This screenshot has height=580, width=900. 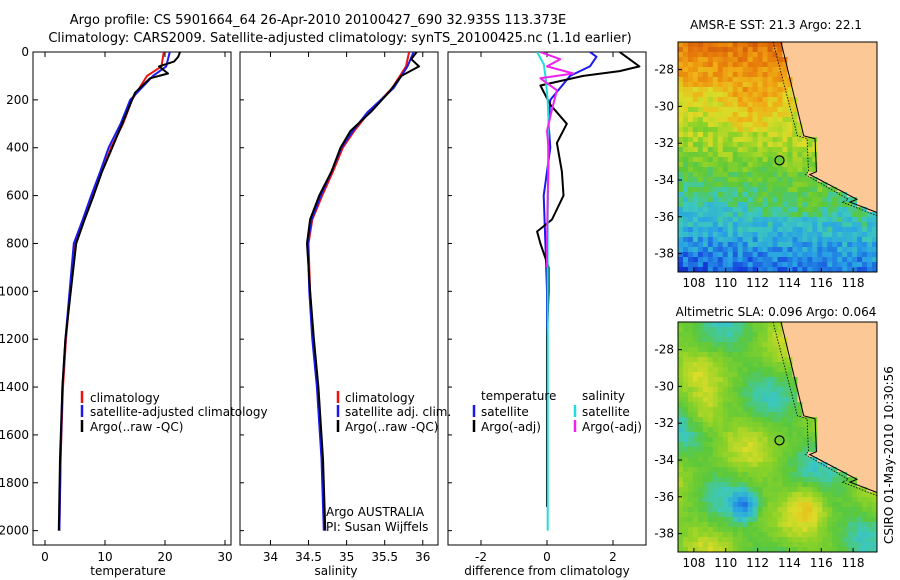 I want to click on y-tick-label: -34, so click(x=664, y=460).